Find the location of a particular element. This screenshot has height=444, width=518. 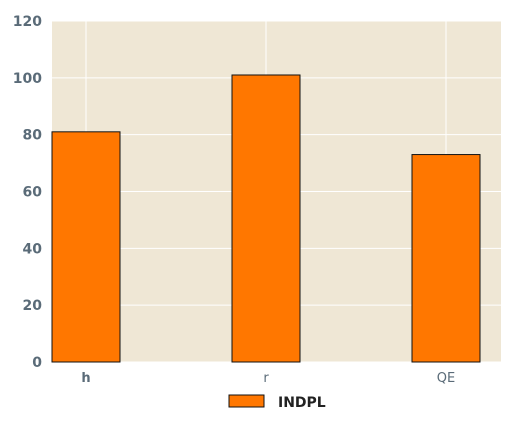

x-tick-label-r: r is located at coordinates (266, 378).